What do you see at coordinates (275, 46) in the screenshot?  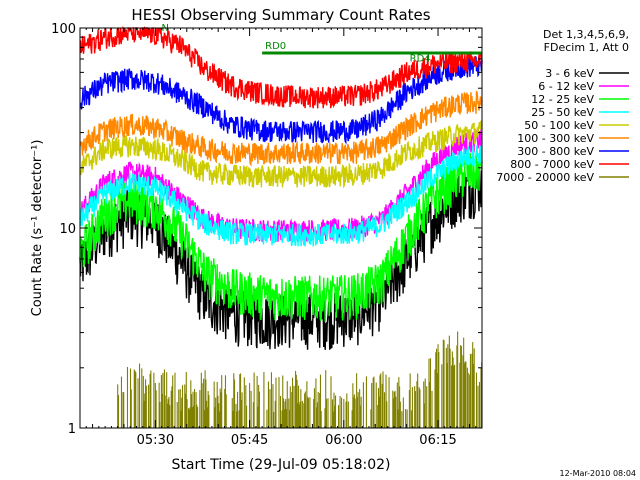 I see `annotation-label: RD0` at bounding box center [275, 46].